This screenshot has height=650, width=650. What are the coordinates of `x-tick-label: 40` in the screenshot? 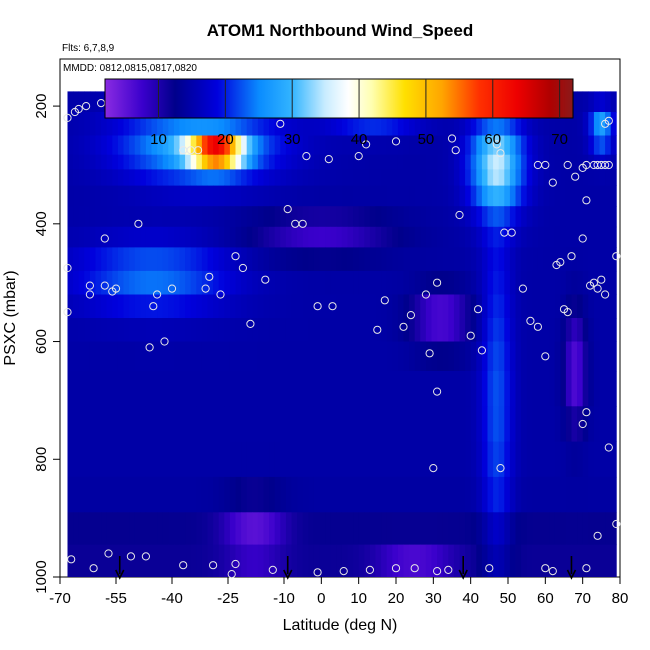 It's located at (470, 598).